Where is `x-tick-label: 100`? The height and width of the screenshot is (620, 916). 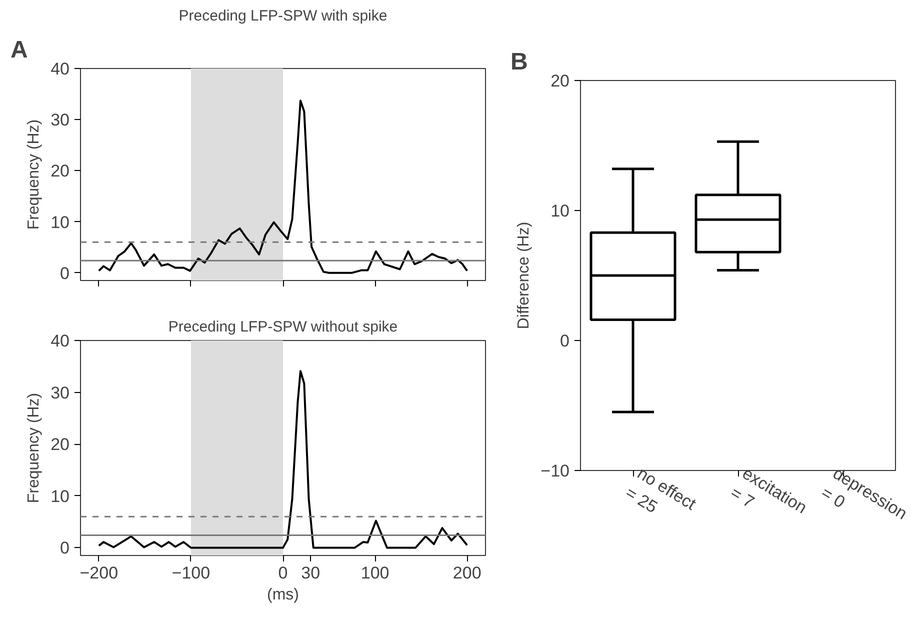
x-tick-label: 100 is located at coordinates (375, 573).